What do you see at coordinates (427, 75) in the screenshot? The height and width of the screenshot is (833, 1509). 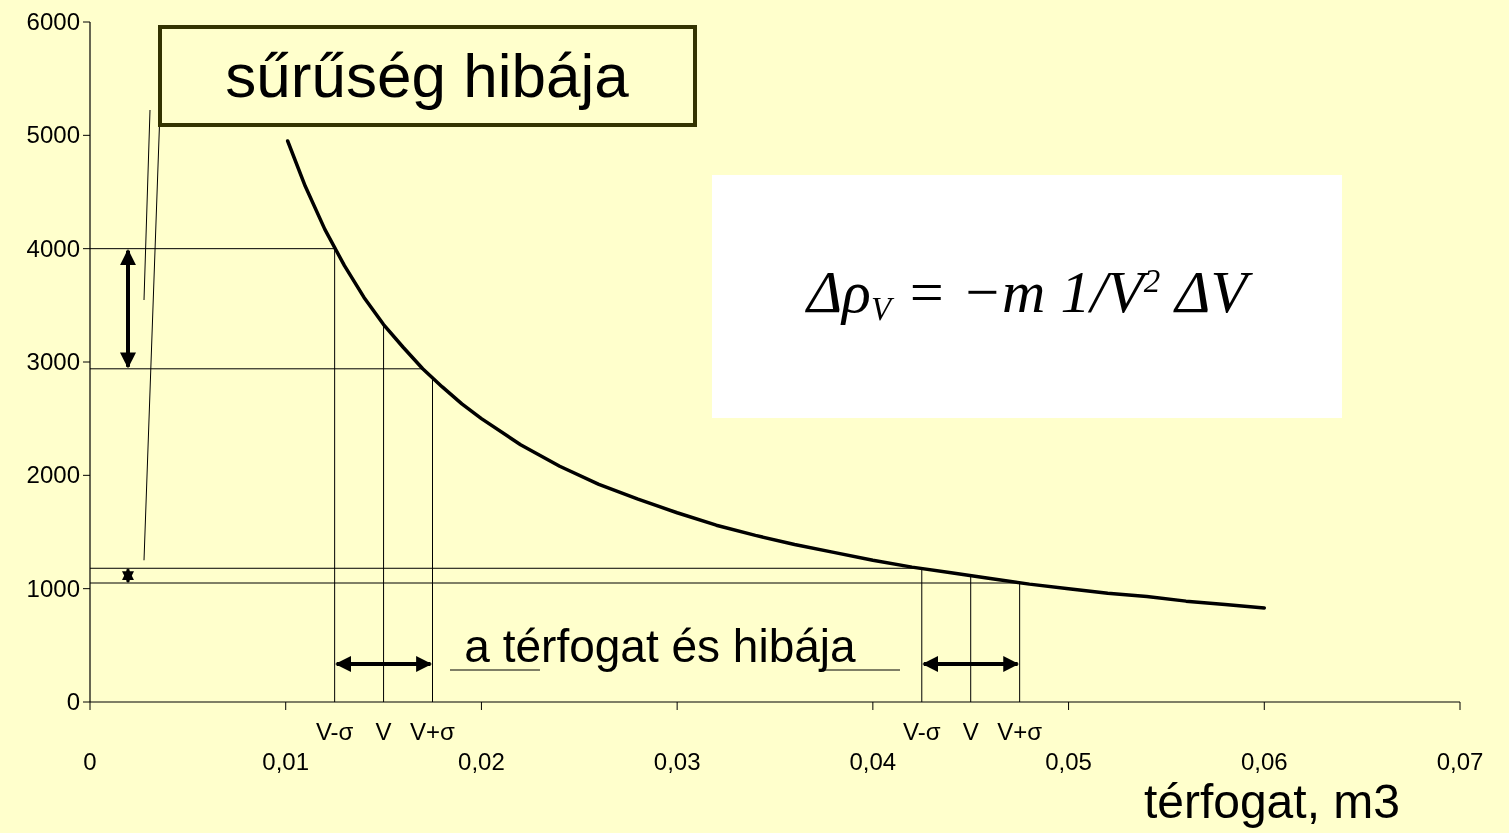 I see `chart-title: sűrűség hibája` at bounding box center [427, 75].